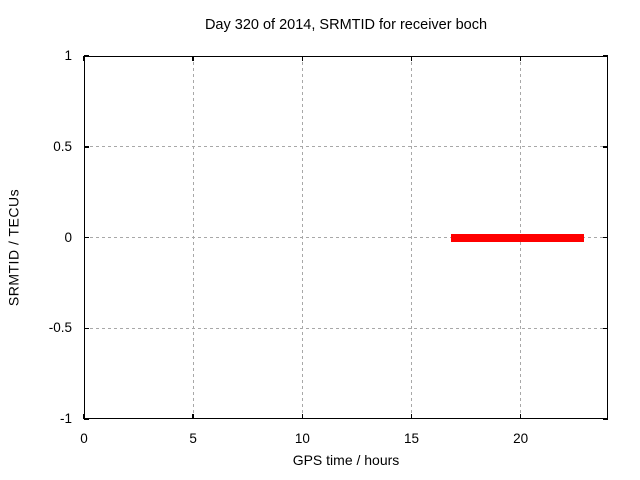 The height and width of the screenshot is (480, 640). Describe the element at coordinates (411, 438) in the screenshot. I see `x-tick-label: 15` at that location.